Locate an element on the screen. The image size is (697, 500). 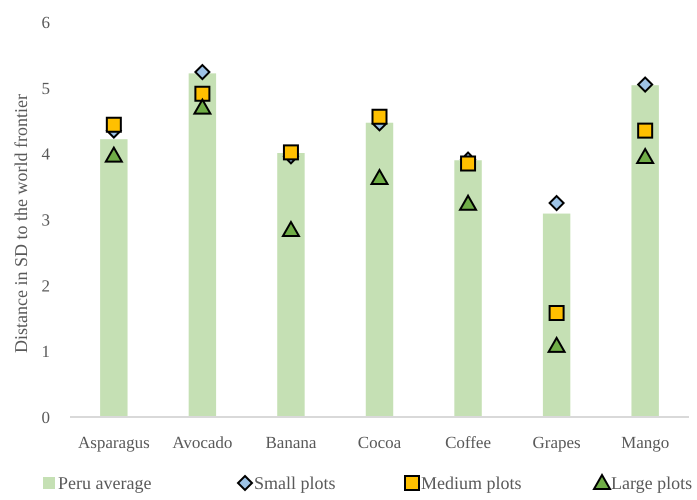
legend-label: Small plots is located at coordinates (295, 483).